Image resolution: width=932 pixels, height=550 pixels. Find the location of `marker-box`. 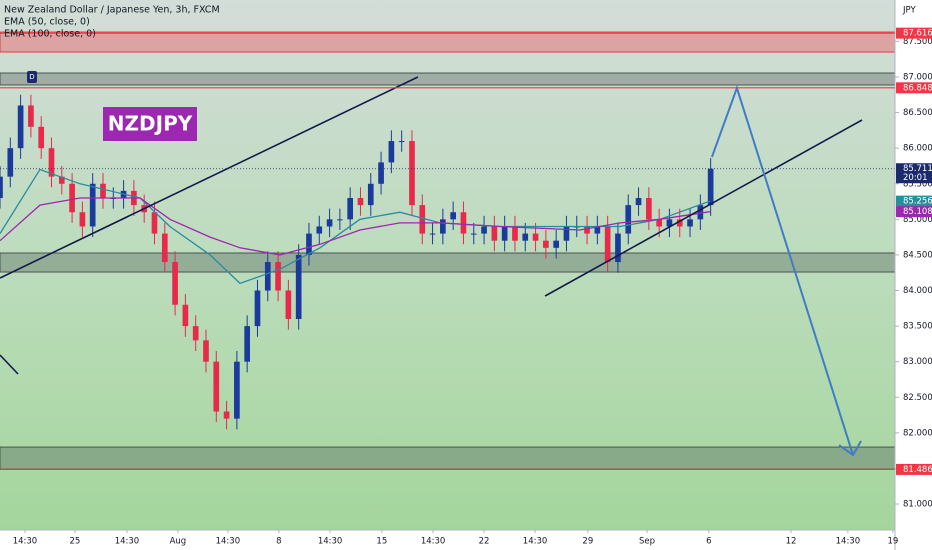

marker-box is located at coordinates (32, 77).